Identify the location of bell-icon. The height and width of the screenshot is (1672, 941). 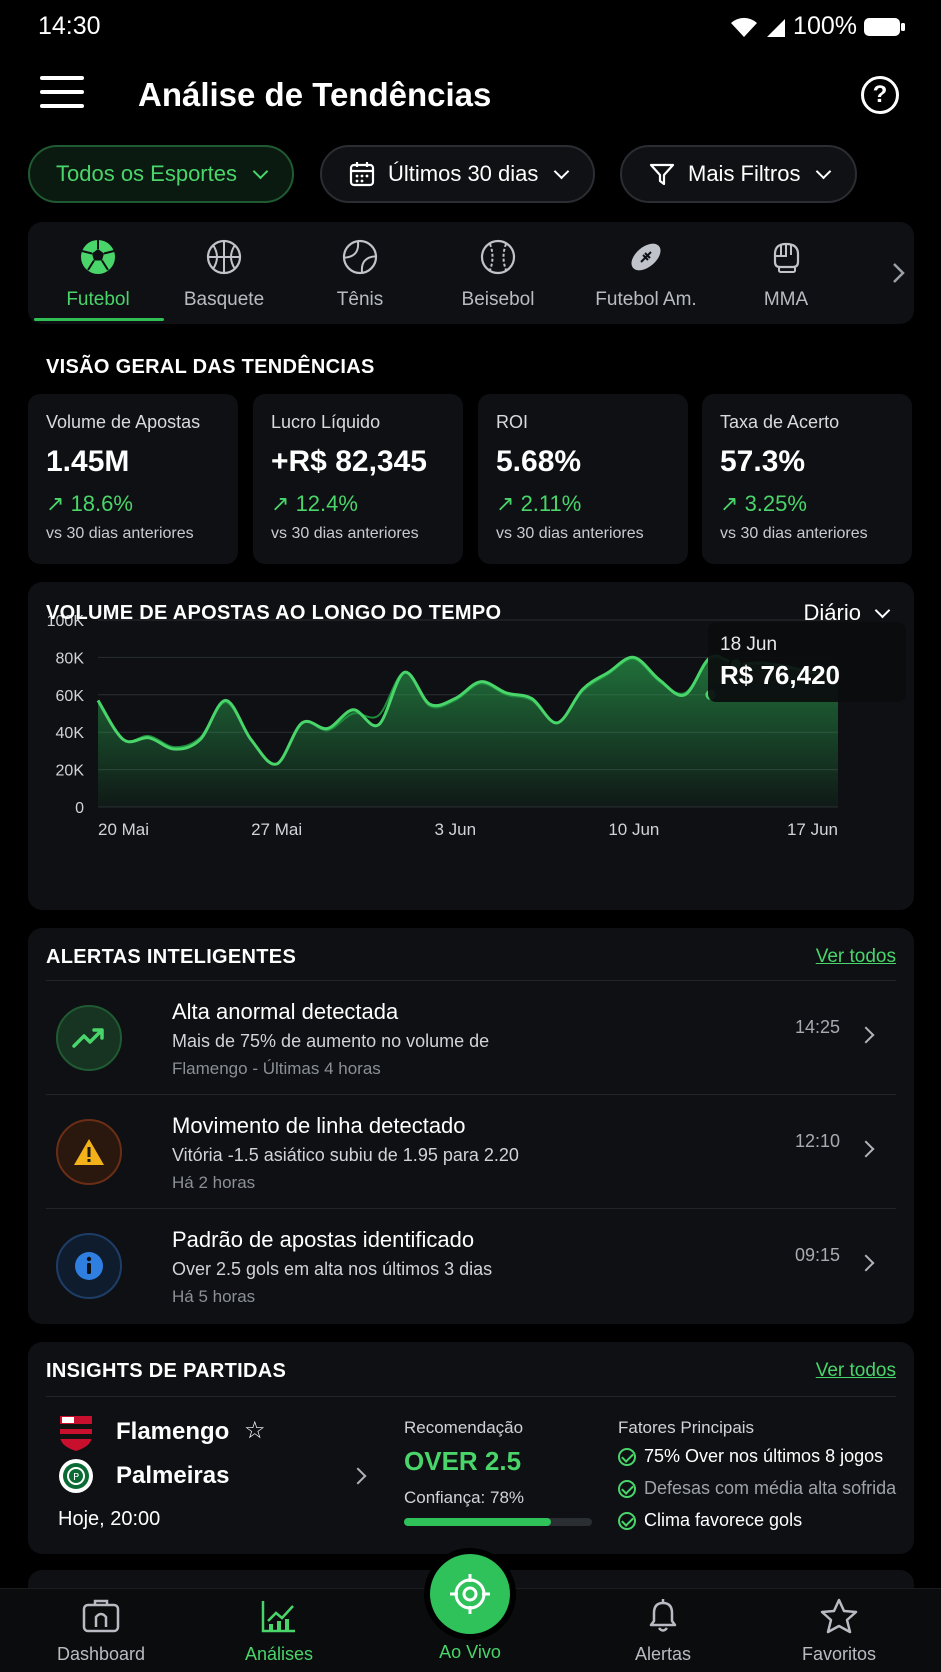
(663, 1615).